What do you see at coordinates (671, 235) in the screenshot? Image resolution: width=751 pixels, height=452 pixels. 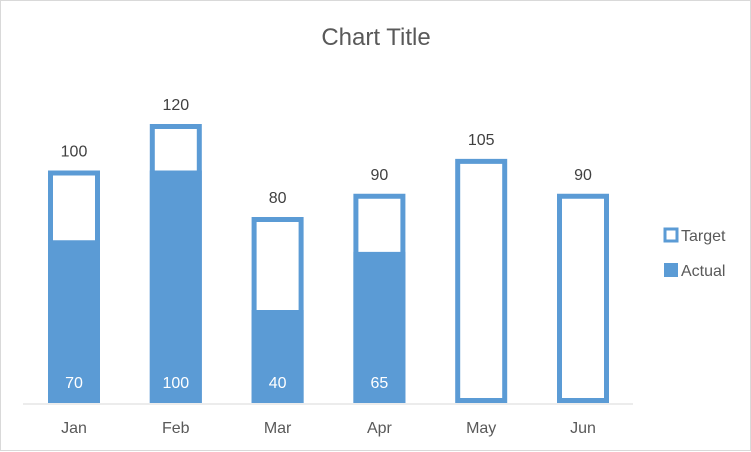 I see `legend-swatch-target` at bounding box center [671, 235].